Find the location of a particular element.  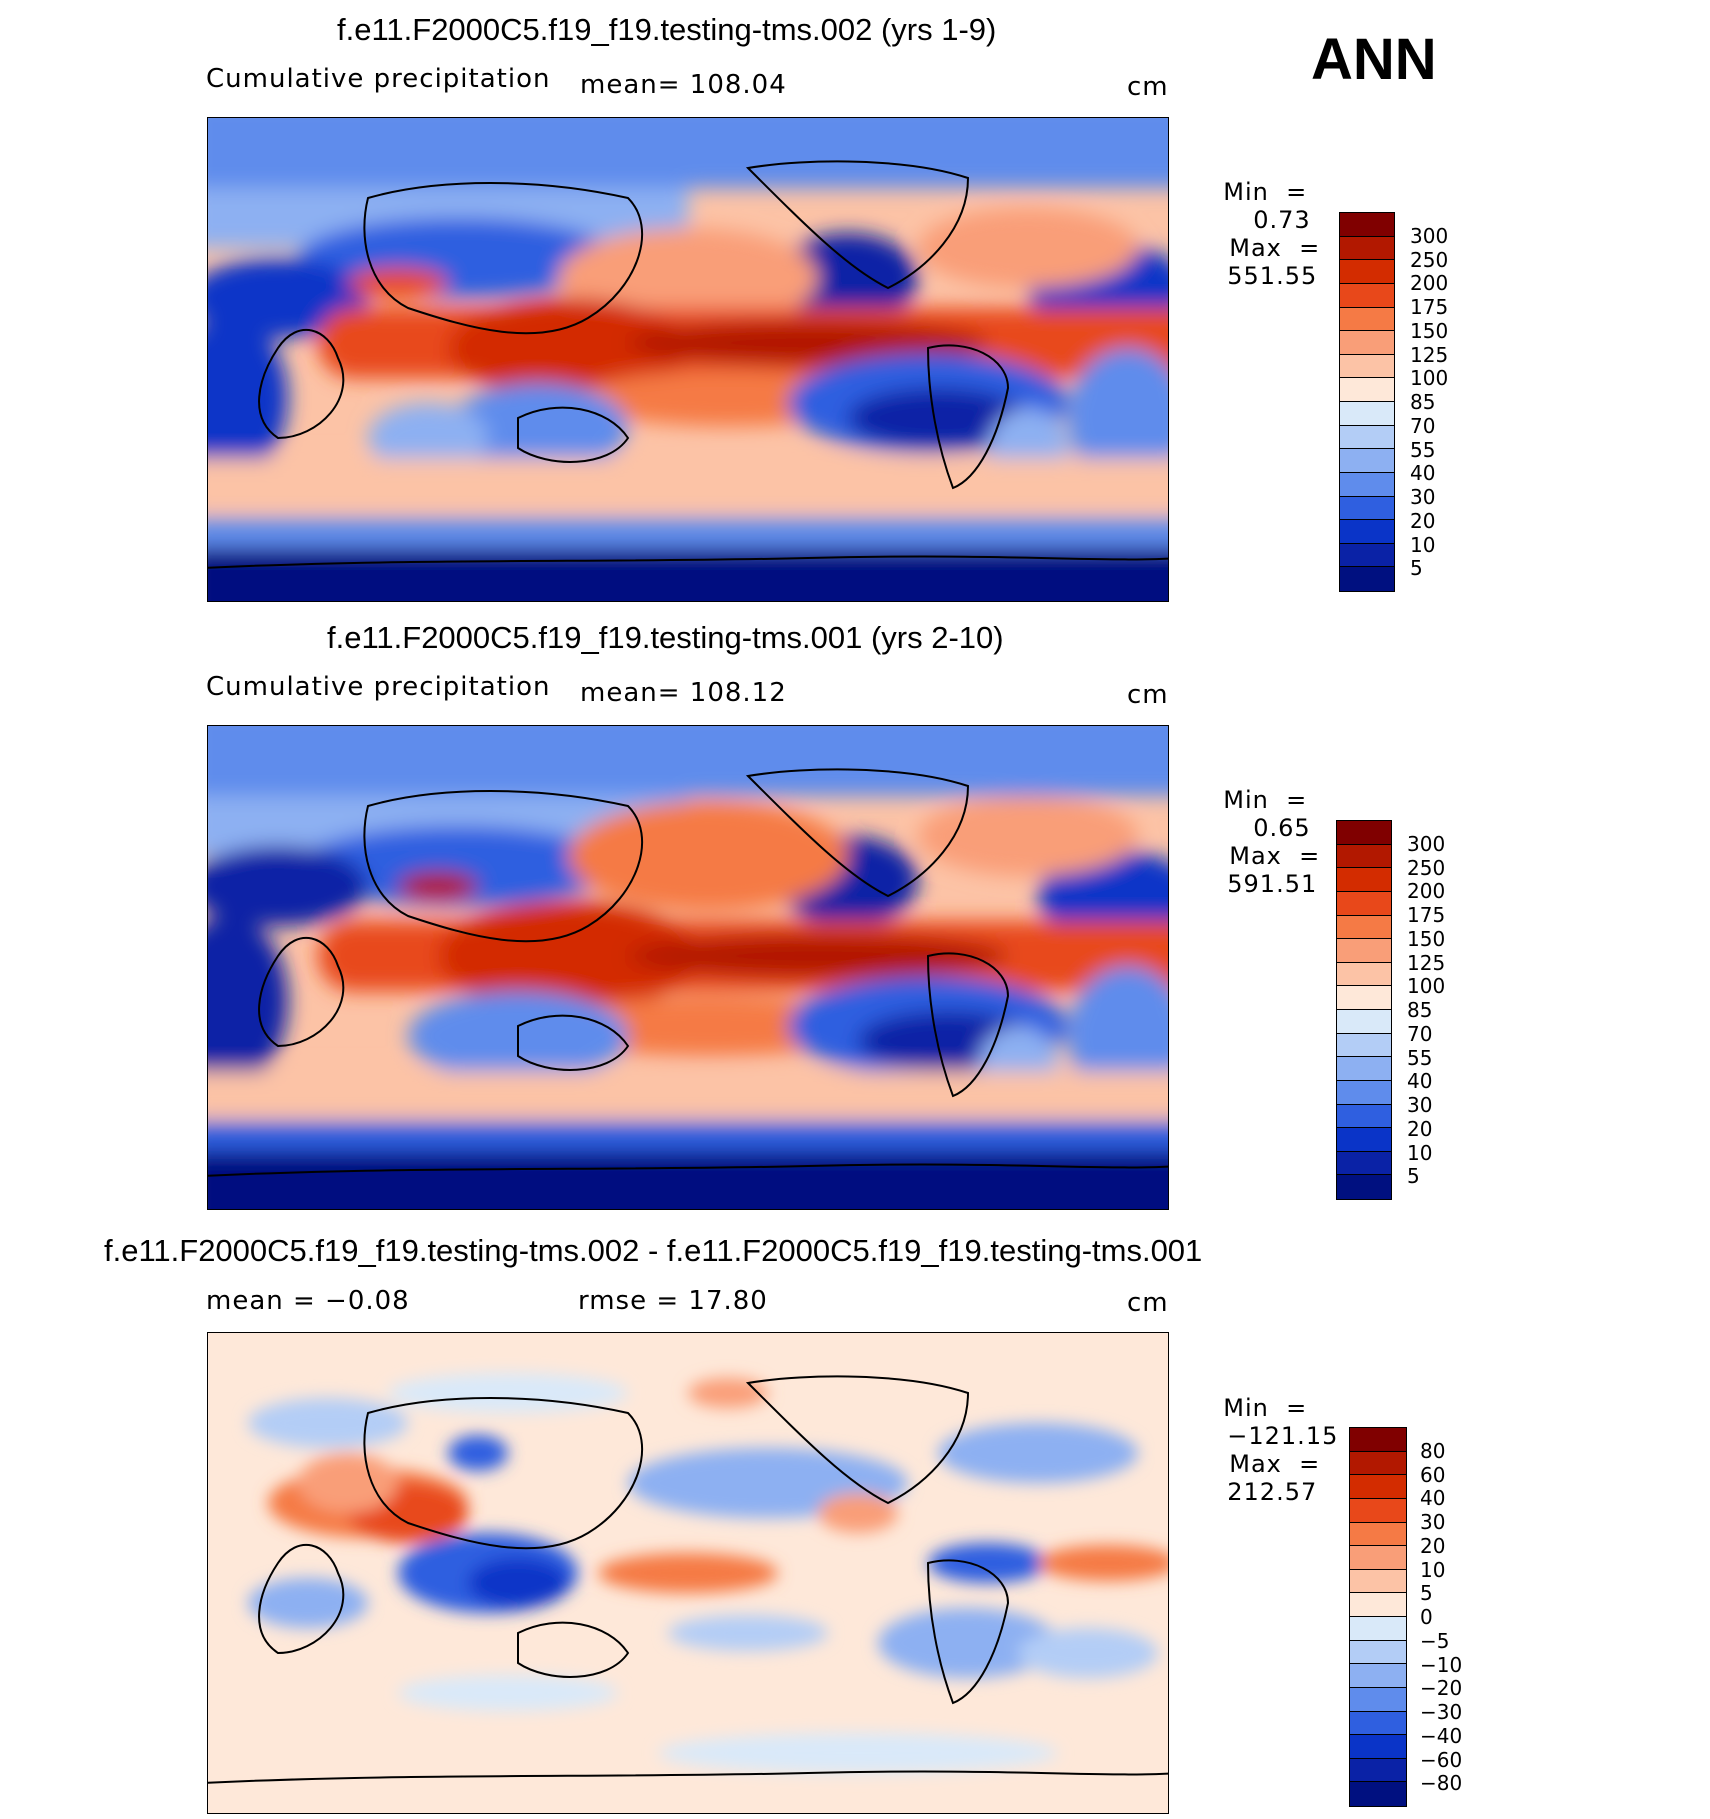

colorbar-label: 250 is located at coordinates (1426, 867).